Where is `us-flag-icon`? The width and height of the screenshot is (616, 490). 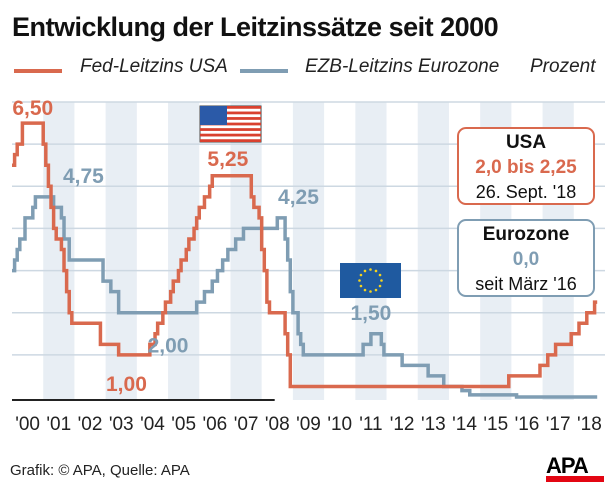 us-flag-icon is located at coordinates (230, 124).